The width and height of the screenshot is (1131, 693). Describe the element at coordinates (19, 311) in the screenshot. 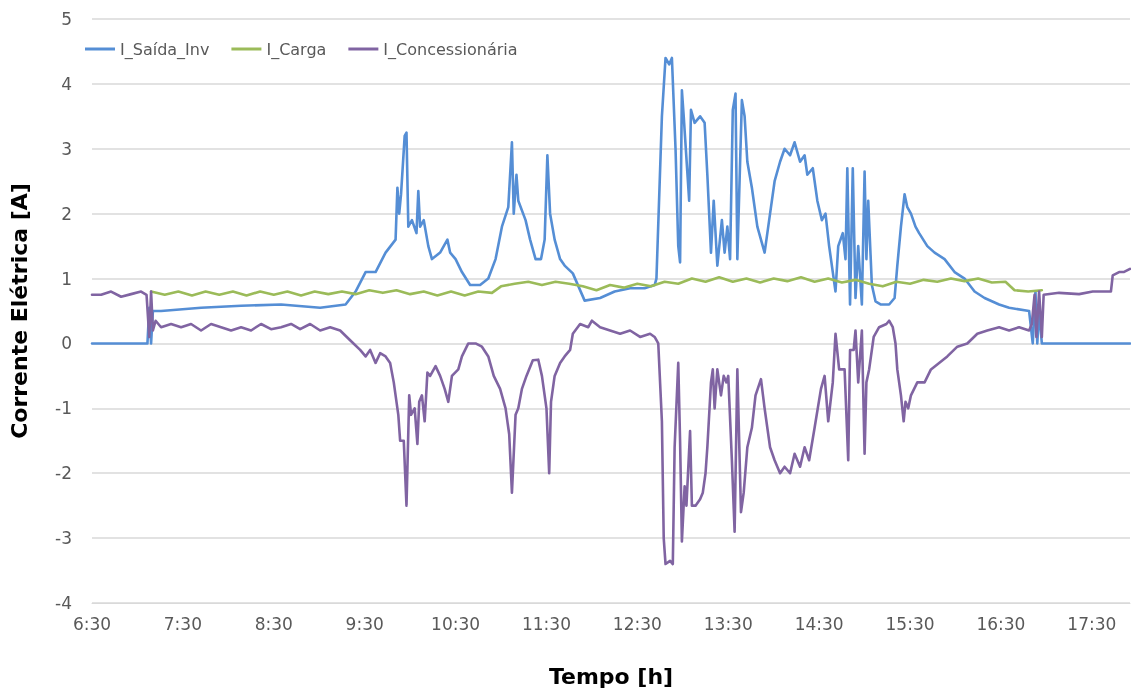

I see `y-axis-title: Corrente Elétrica [A]` at that location.